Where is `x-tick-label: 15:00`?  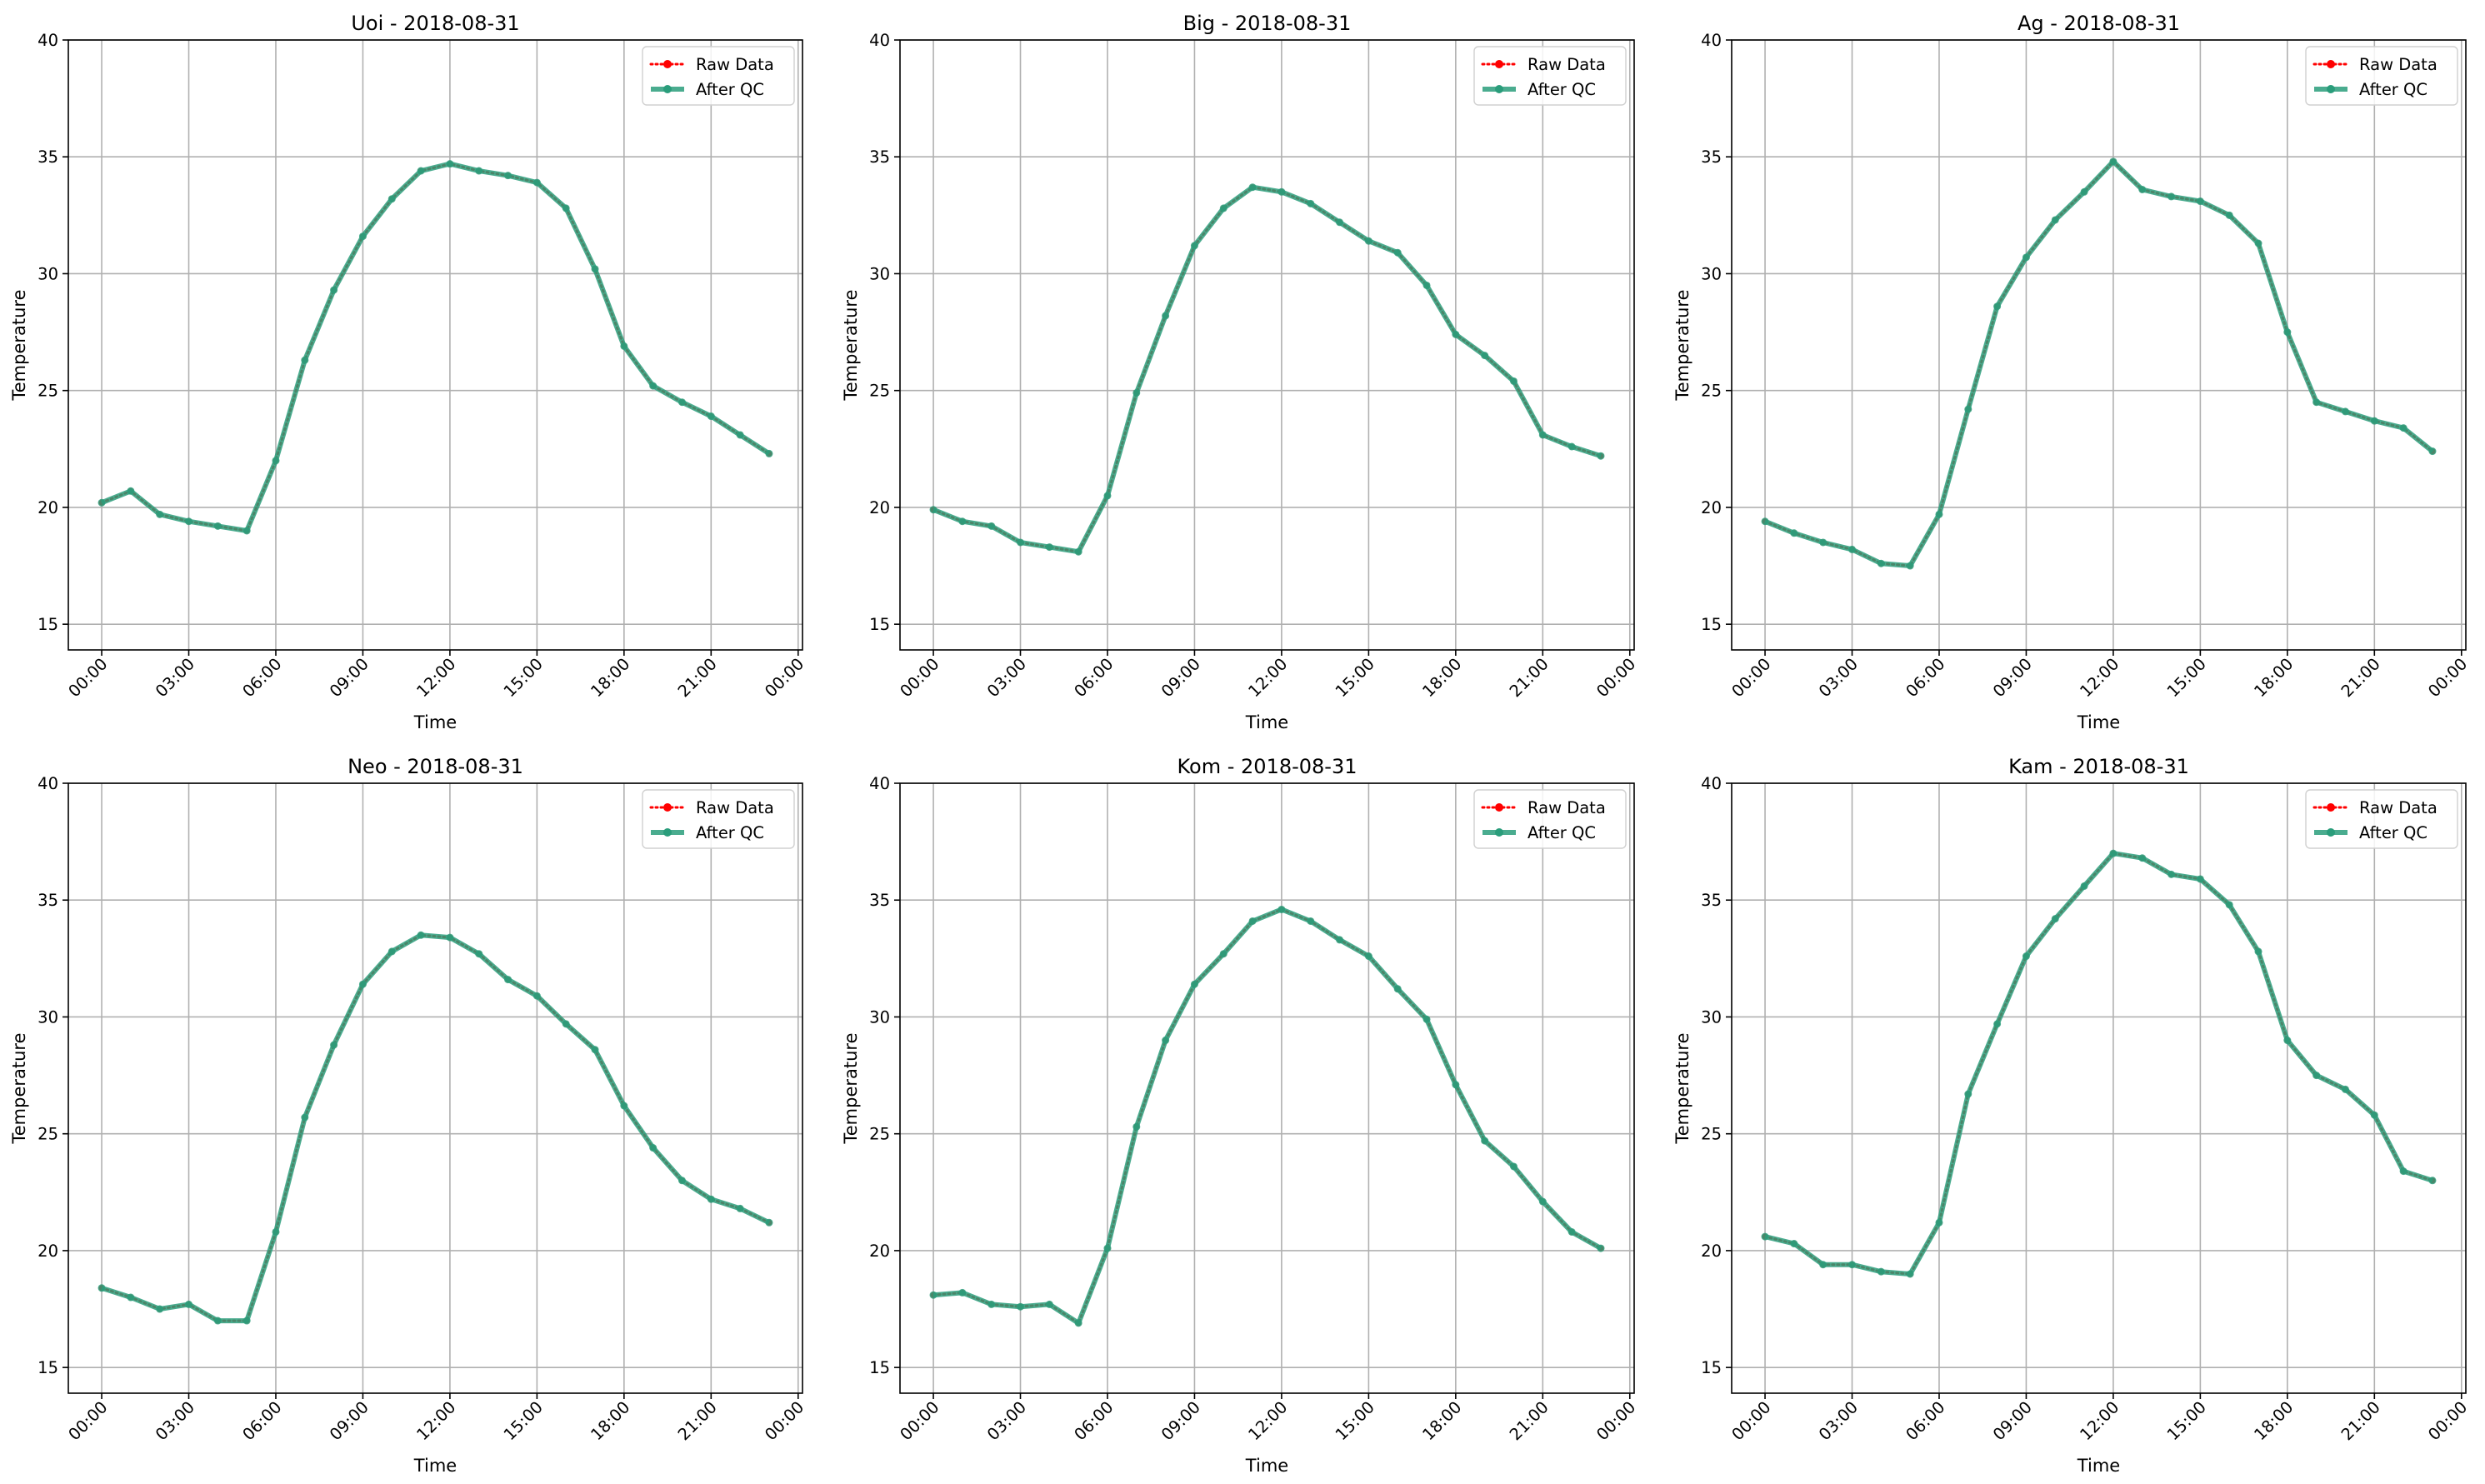 x-tick-label: 15:00 is located at coordinates (1355, 1420).